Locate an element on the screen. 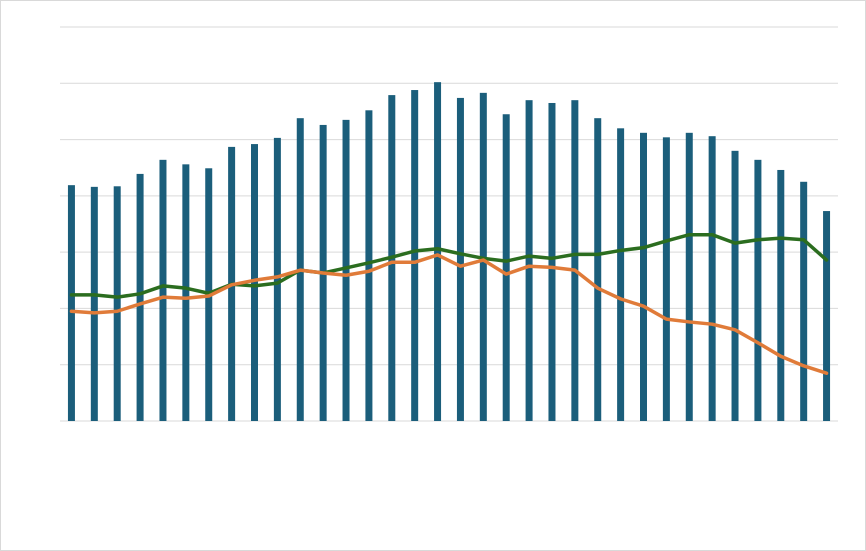 The width and height of the screenshot is (866, 551). line is located at coordinates (449, 265).